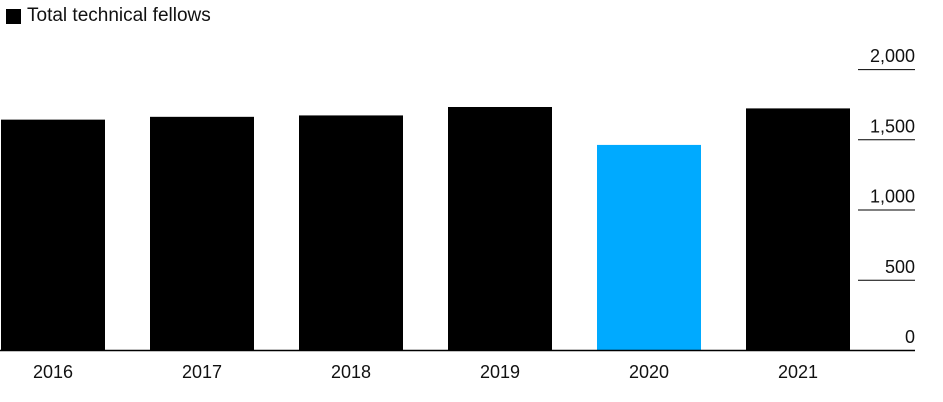 This screenshot has width=943, height=402. Describe the element at coordinates (910, 337) in the screenshot. I see `y-tick-label-0: 0` at that location.